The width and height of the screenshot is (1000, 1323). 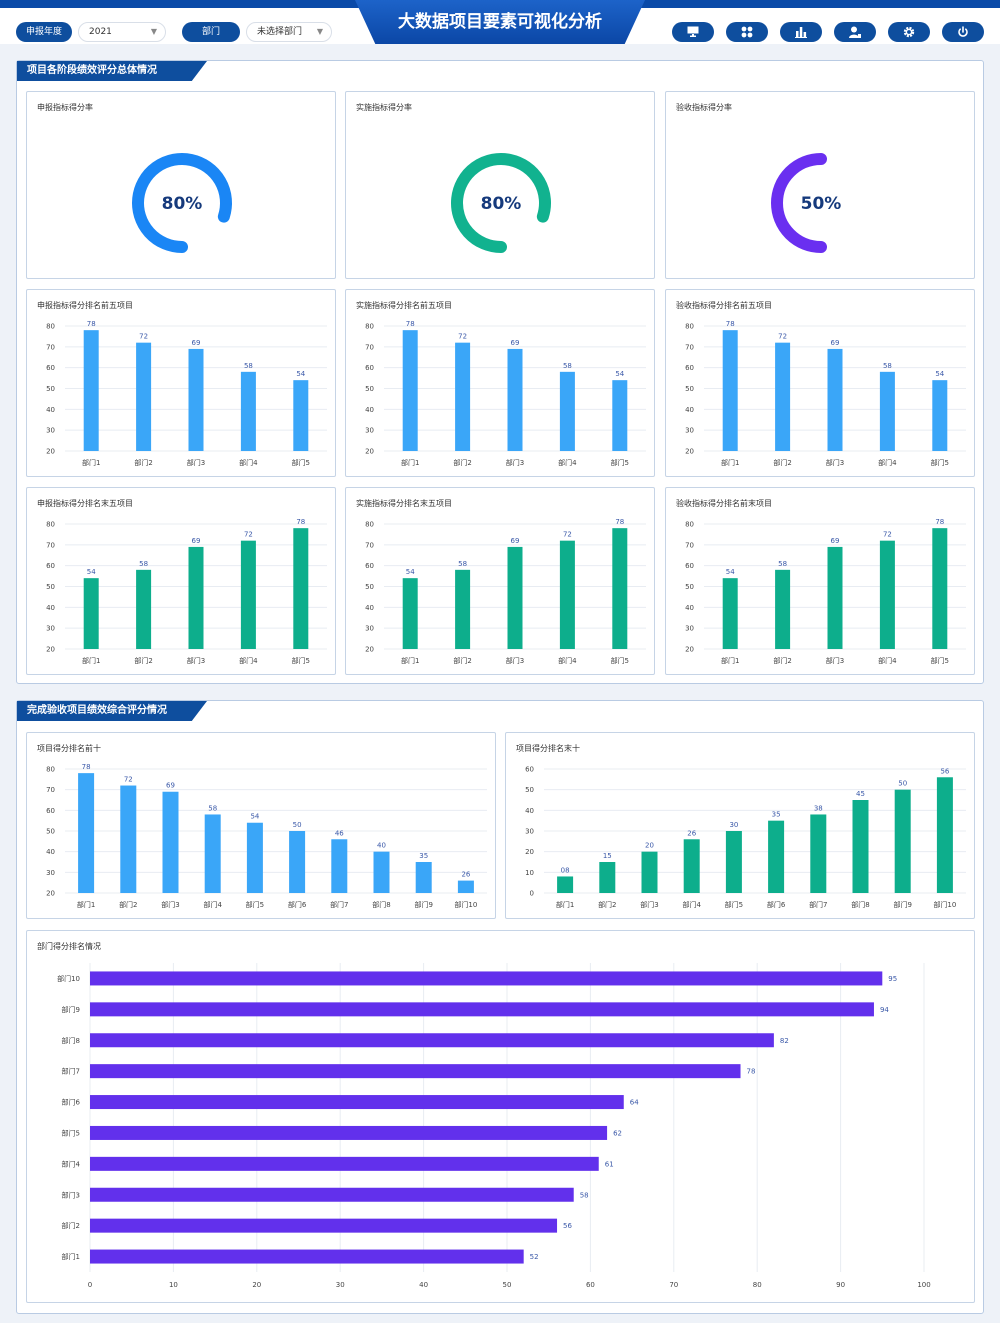 What do you see at coordinates (50, 525) in the screenshot?
I see `y-tick-label: 80` at bounding box center [50, 525].